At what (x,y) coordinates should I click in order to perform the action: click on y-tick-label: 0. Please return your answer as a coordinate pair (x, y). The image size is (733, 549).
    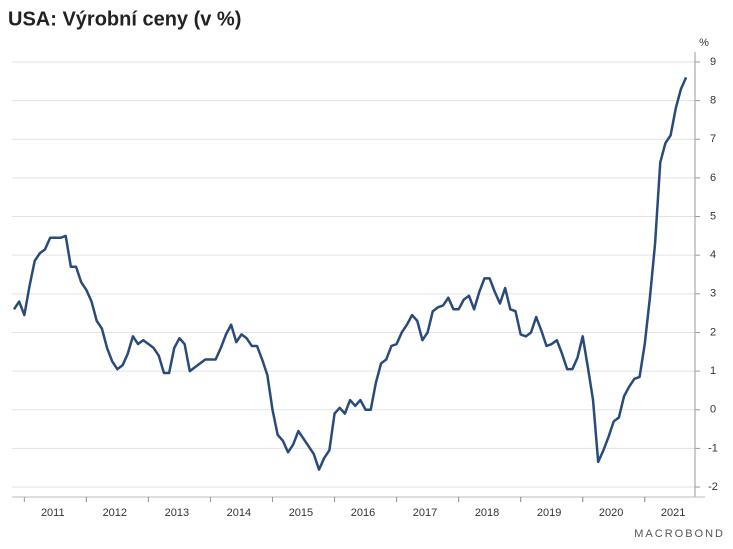
    Looking at the image, I should click on (713, 410).